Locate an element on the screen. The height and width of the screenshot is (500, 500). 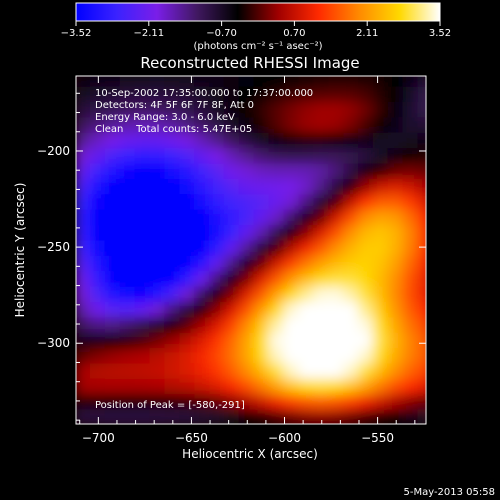
timestamp: 5-May-2013 05:58 is located at coordinates (449, 492).